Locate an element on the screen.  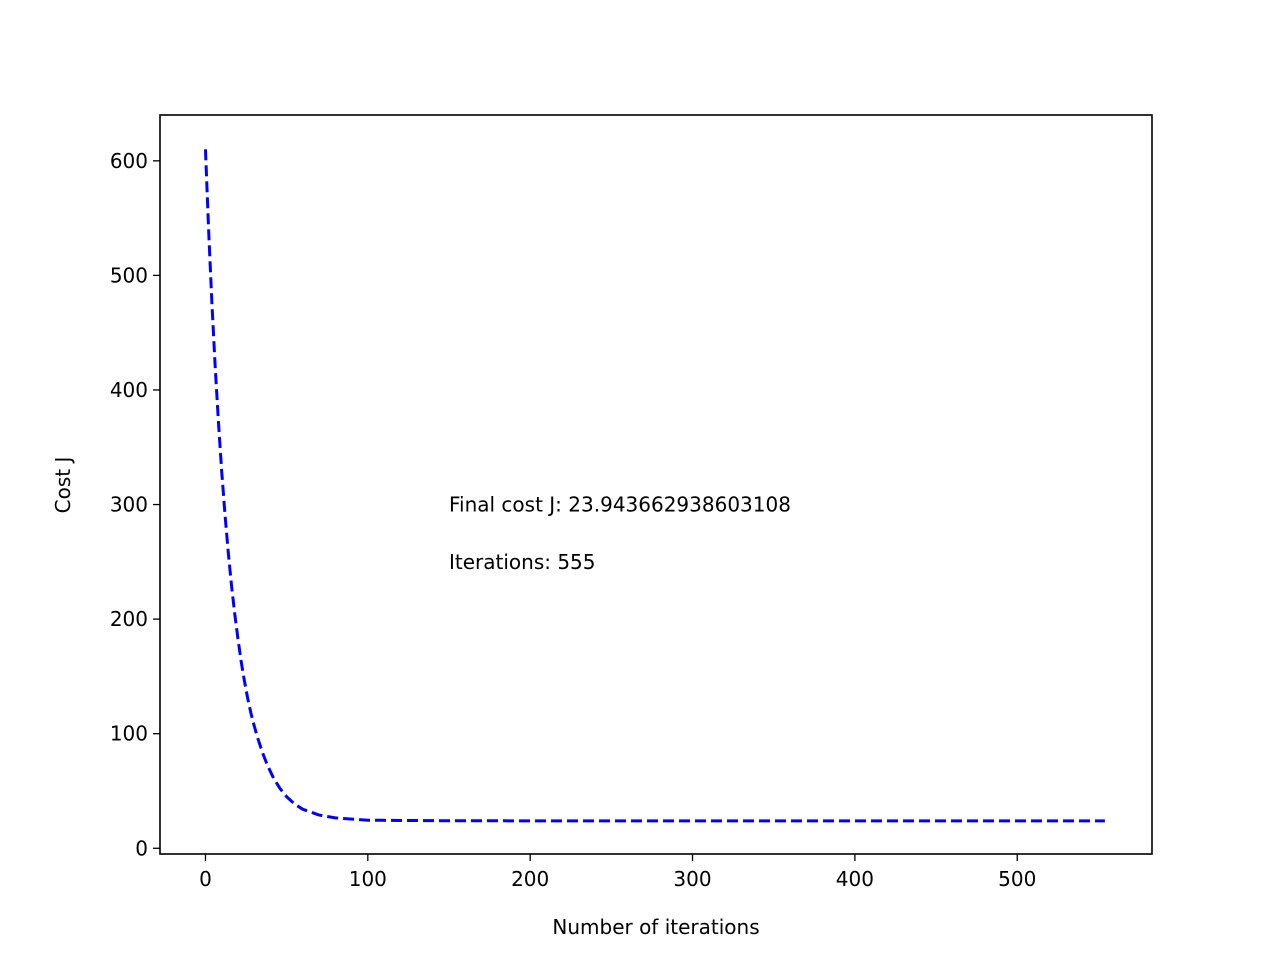
y-tick-label: 600 is located at coordinates (129, 161).